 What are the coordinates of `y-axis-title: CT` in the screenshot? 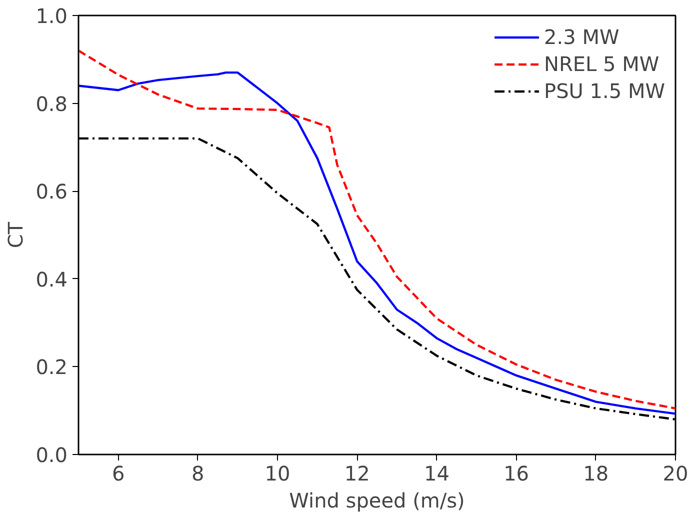 It's located at (16, 234).